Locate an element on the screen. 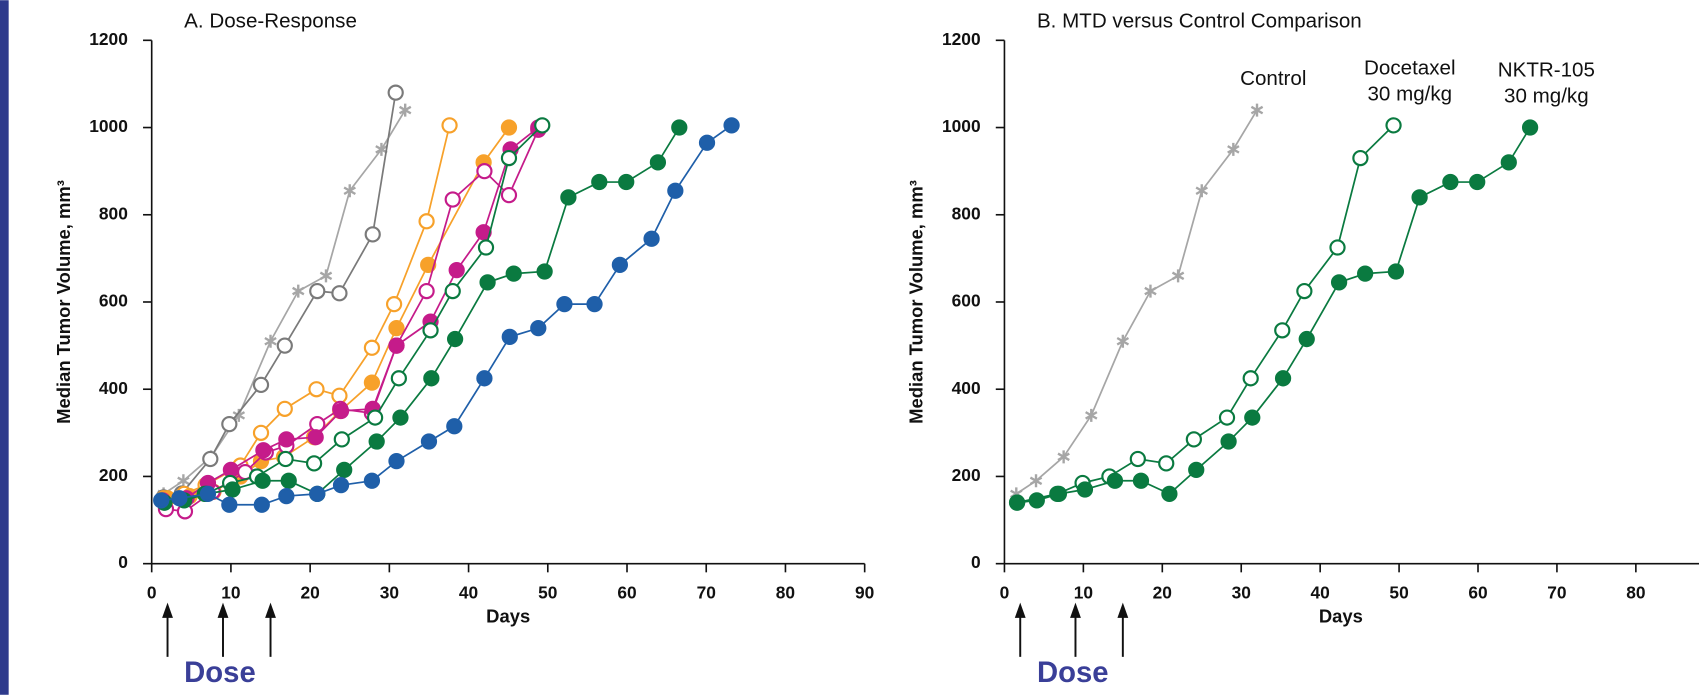 This screenshot has height=695, width=1699. x-tick-label: 10 is located at coordinates (230, 593).